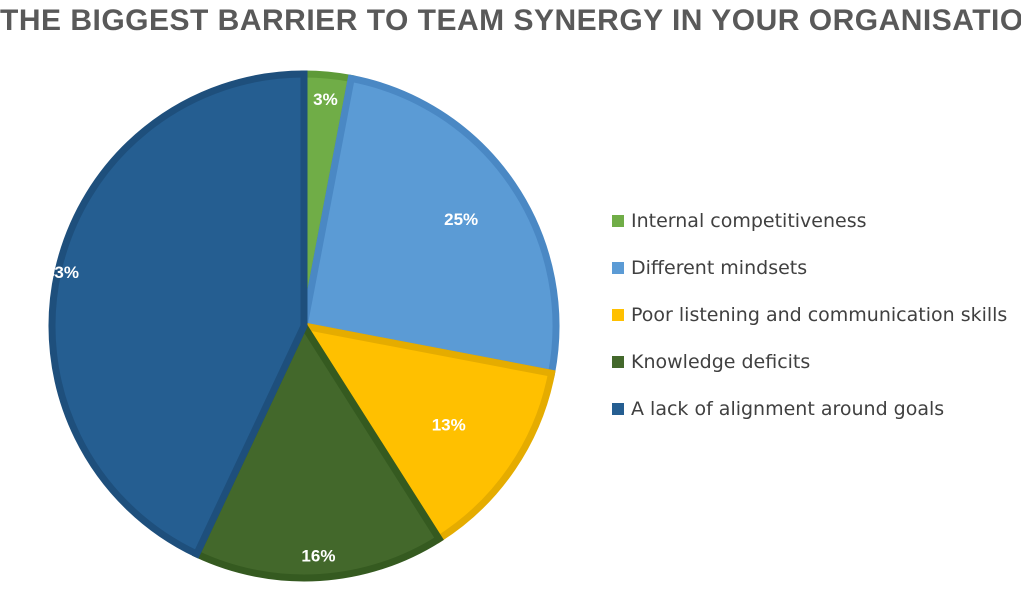 The image size is (1021, 592). I want to click on legend-item: A lack of alignment around goals, so click(809, 408).